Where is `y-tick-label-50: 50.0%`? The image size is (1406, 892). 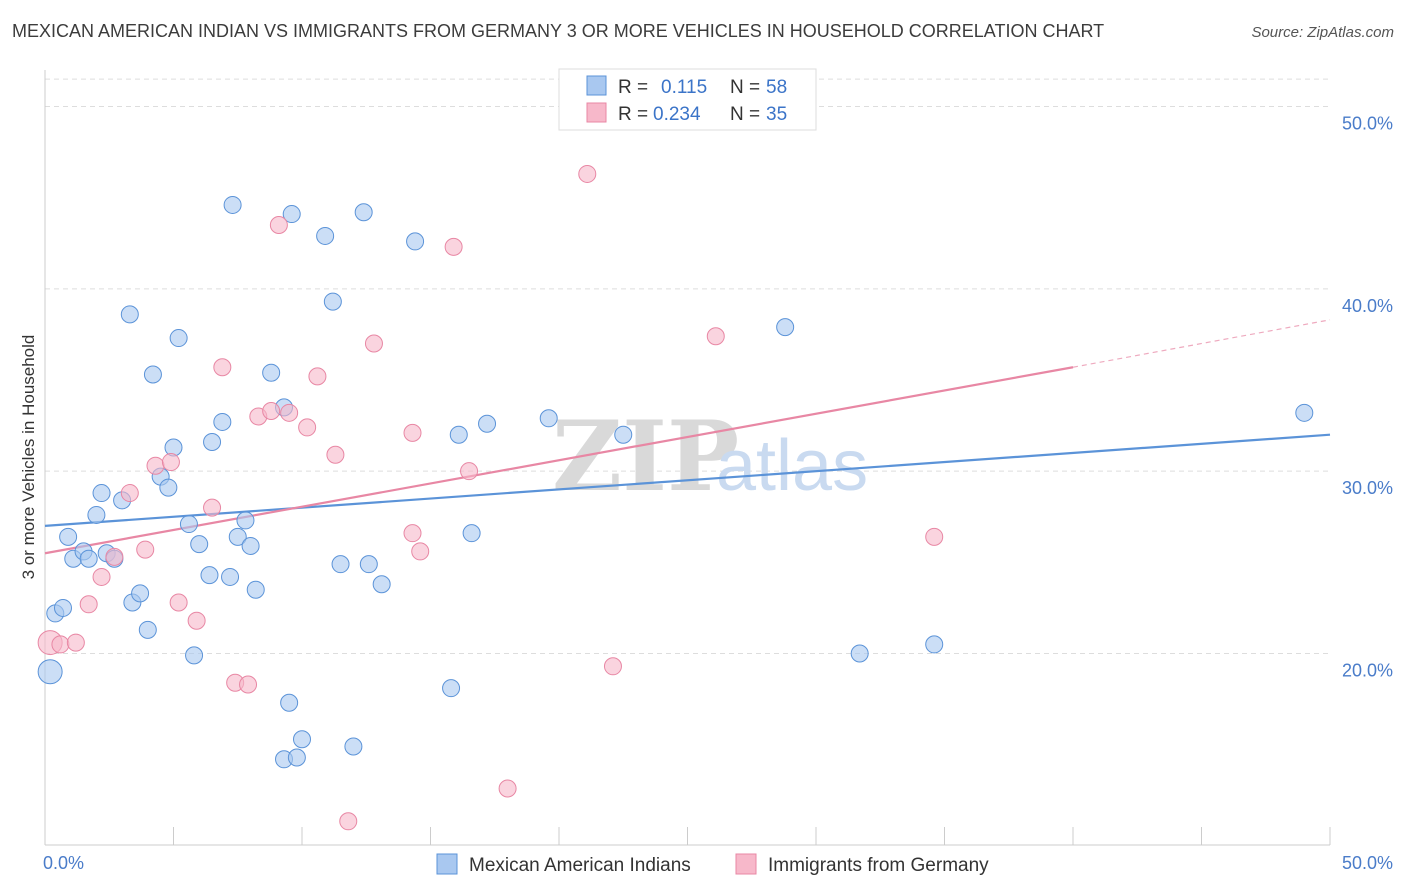 y-tick-label-50: 50.0% is located at coordinates (1367, 123).